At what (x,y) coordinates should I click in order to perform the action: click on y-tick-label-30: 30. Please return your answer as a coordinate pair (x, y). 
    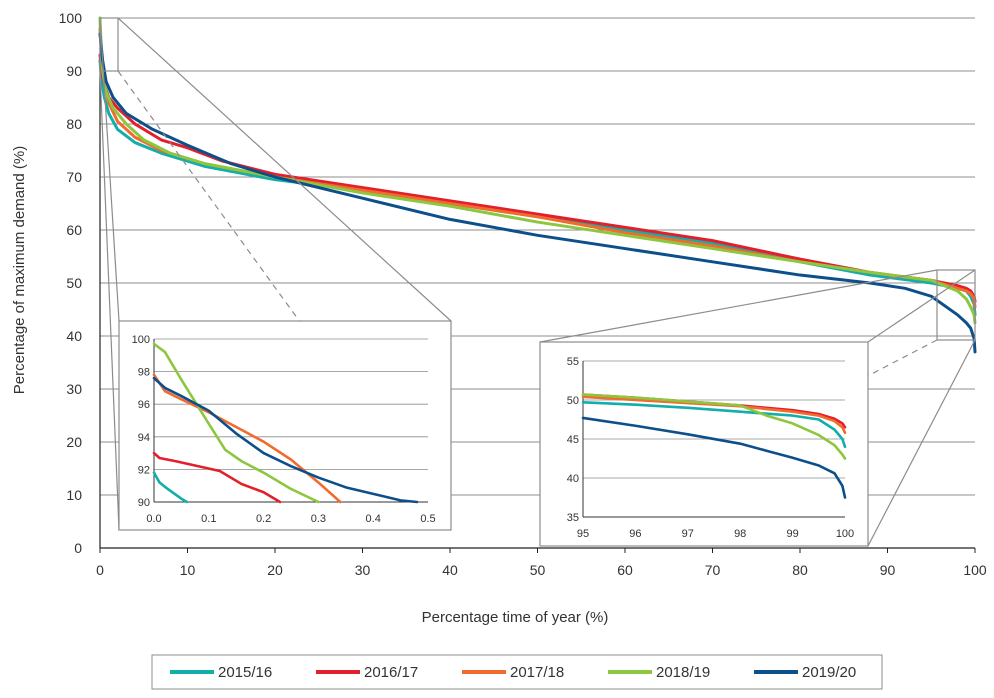
    Looking at the image, I should click on (74, 389).